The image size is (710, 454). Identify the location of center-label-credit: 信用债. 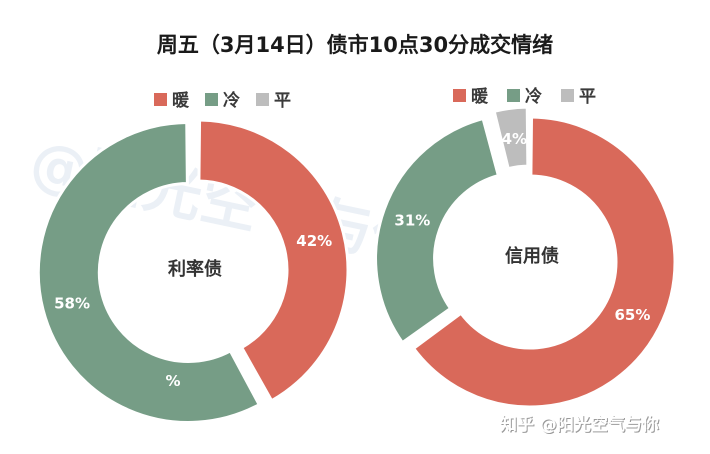
(532, 256).